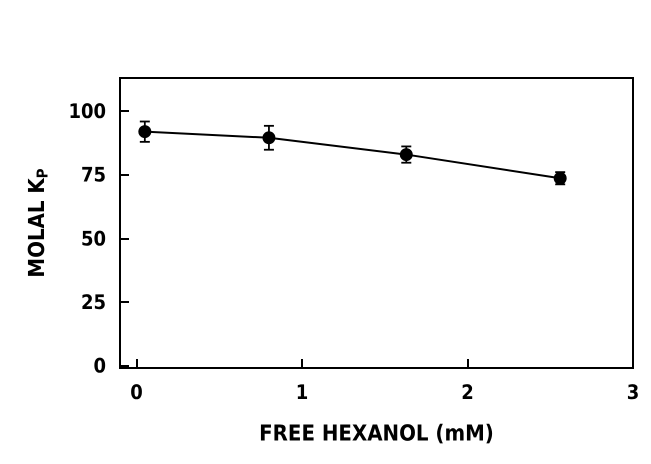  What do you see at coordinates (136, 392) in the screenshot?
I see `x-tick-label: 0` at bounding box center [136, 392].